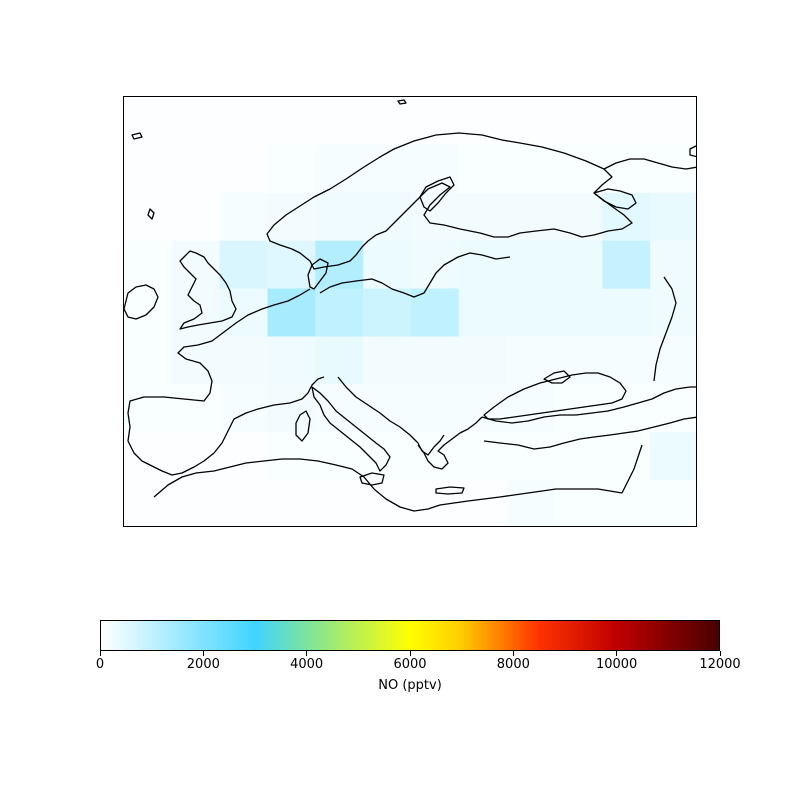  I want to click on coastline-west-europe, so click(226, 382).